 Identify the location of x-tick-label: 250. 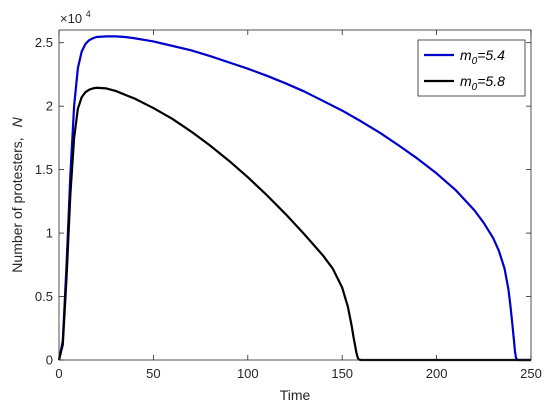
(531, 373).